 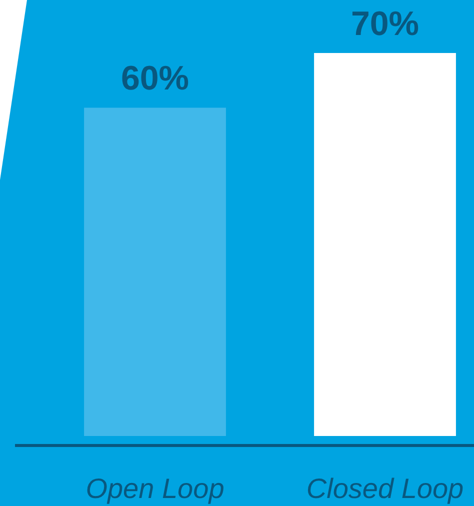 What do you see at coordinates (385, 24) in the screenshot?
I see `data-label: 70%` at bounding box center [385, 24].